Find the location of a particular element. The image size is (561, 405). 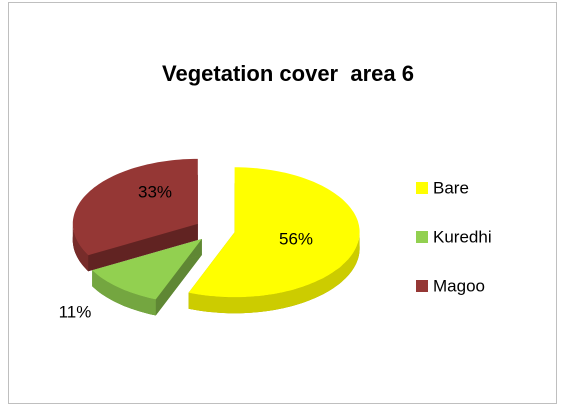

legend-label: Magoo is located at coordinates (459, 285).